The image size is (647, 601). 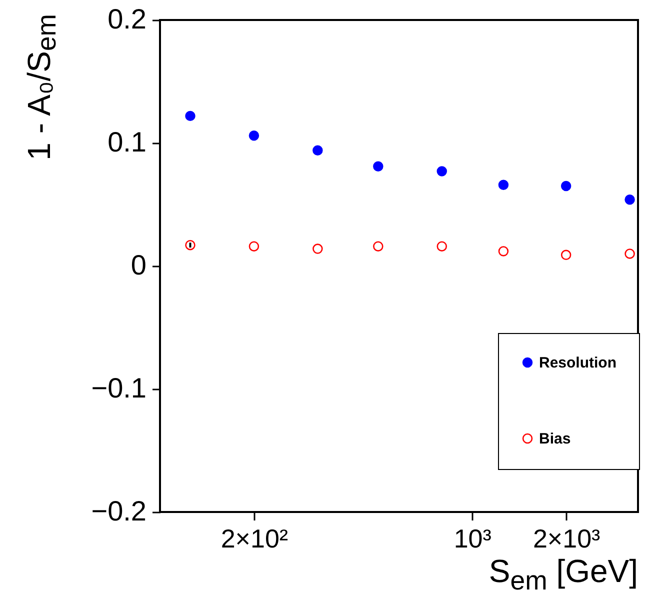 What do you see at coordinates (118, 511) in the screenshot?
I see `y-tick-label: −0.2` at bounding box center [118, 511].